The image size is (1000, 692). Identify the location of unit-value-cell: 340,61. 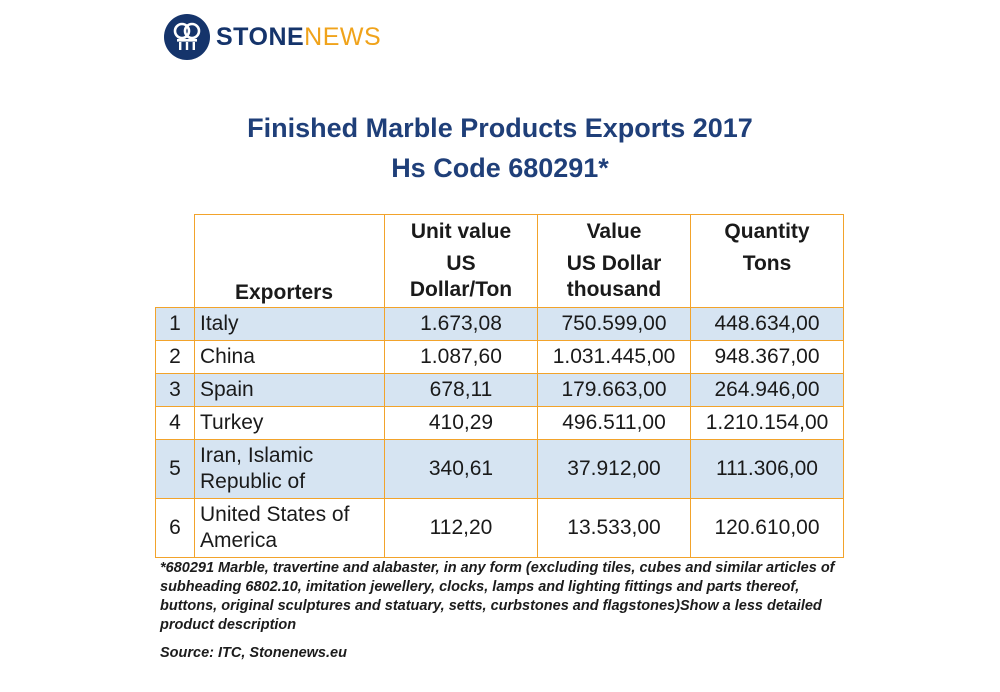
(461, 469).